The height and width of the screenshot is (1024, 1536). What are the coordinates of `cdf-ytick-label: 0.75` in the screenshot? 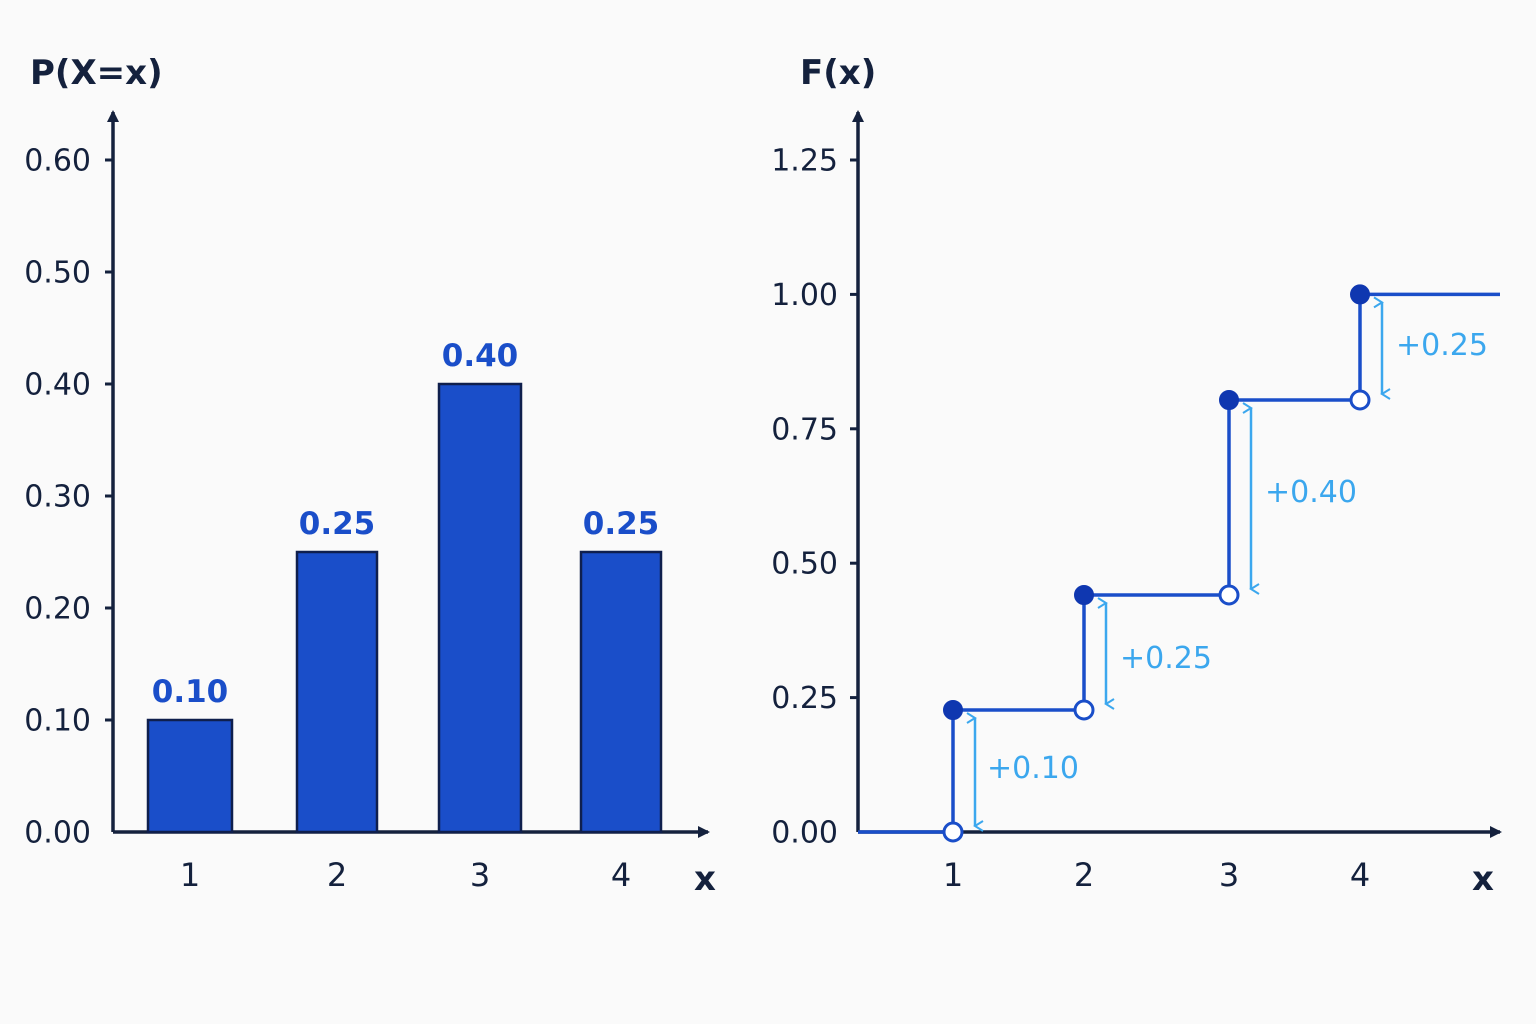 It's located at (804, 429).